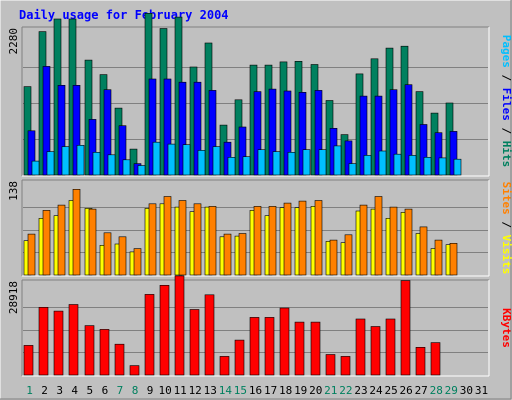  Describe the element at coordinates (481, 390) in the screenshot. I see `day-label-31: 31` at that location.